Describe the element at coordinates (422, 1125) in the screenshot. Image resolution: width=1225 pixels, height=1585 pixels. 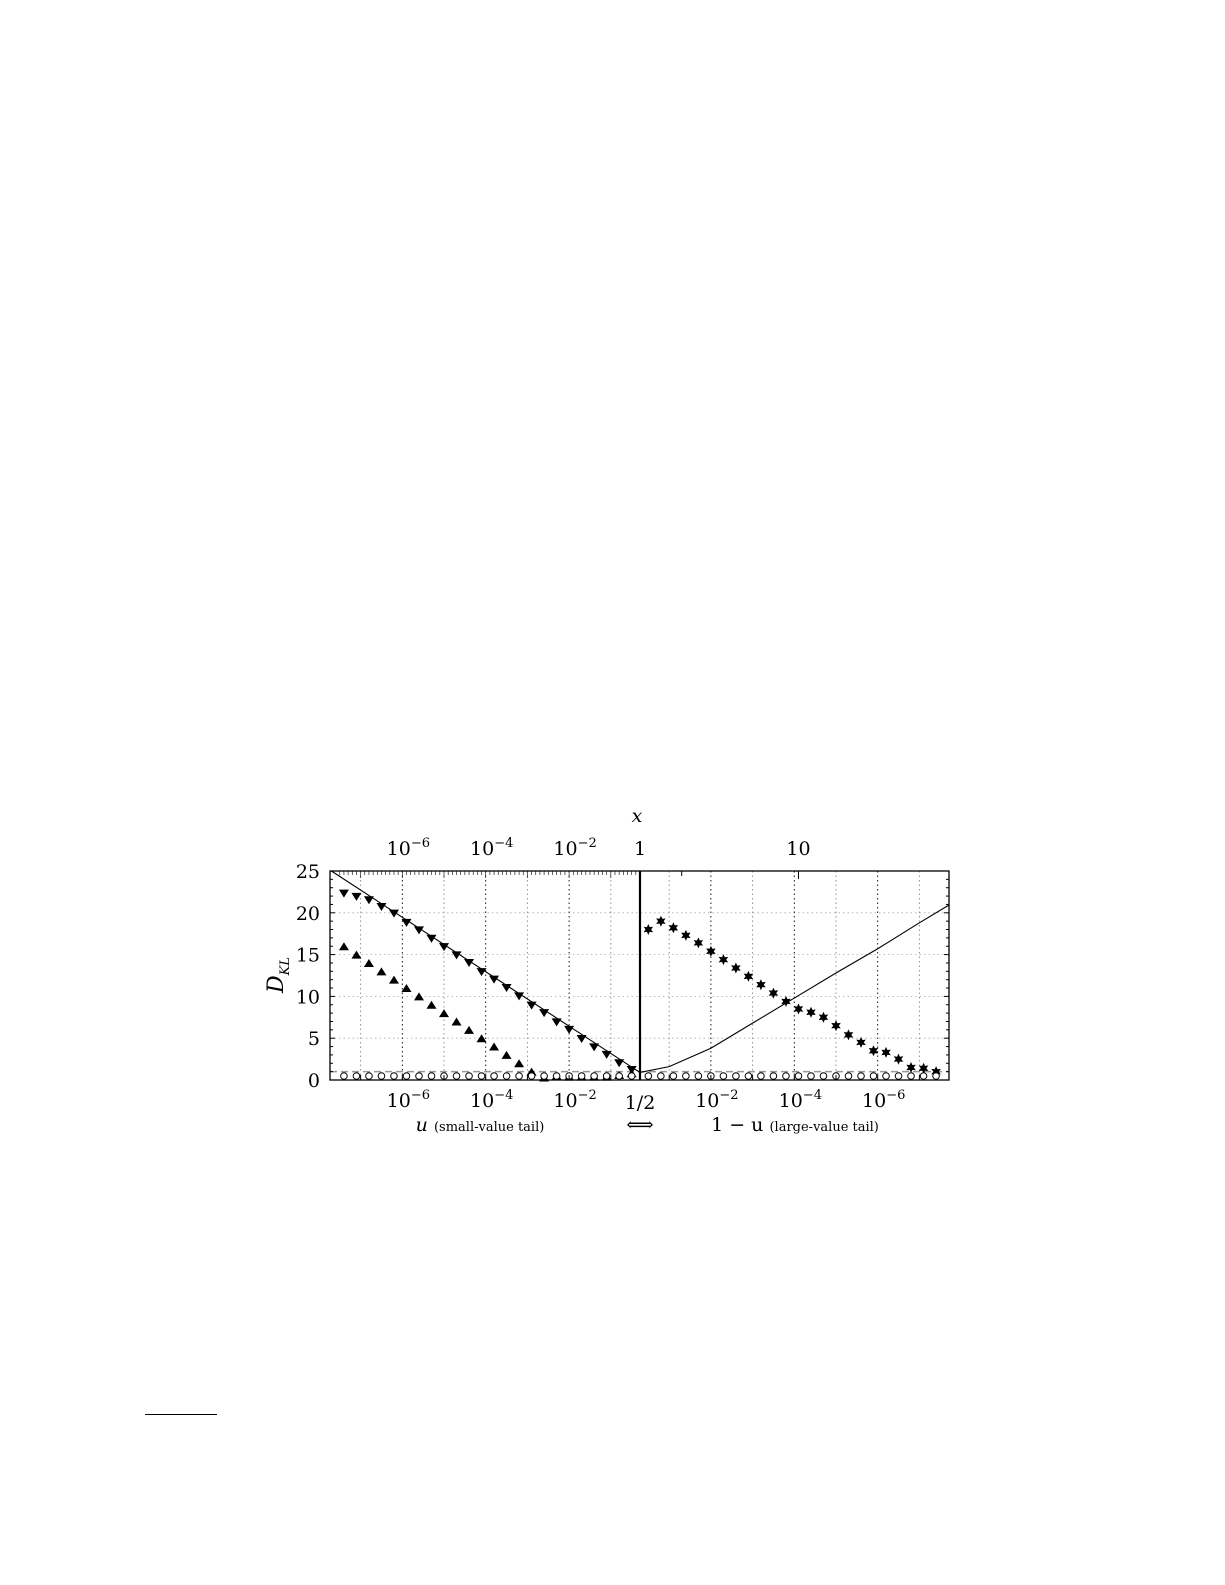
I see `x-label-left-var: u` at that location.